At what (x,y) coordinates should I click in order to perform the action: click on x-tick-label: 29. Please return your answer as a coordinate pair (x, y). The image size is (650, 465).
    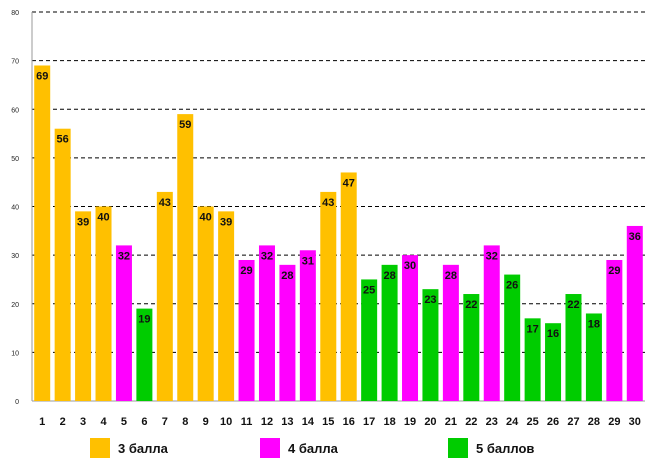
    Looking at the image, I should click on (614, 422).